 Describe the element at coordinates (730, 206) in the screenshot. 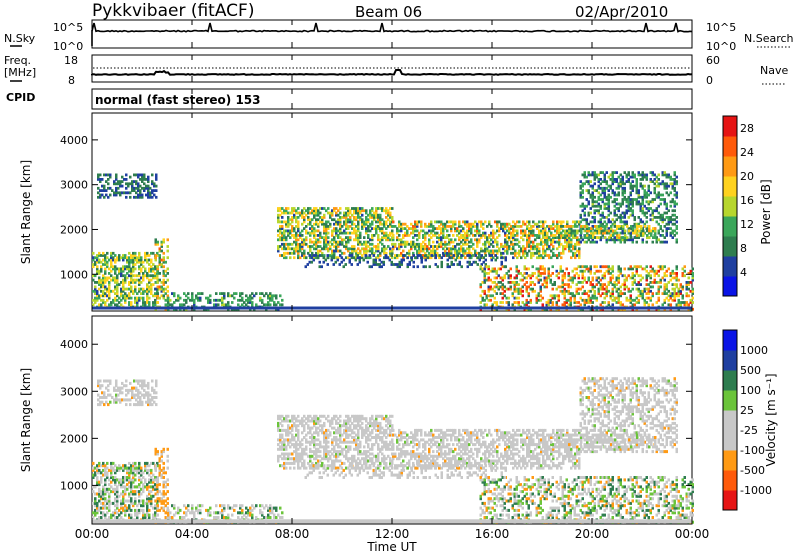

I see `power-colorbar-frame` at that location.